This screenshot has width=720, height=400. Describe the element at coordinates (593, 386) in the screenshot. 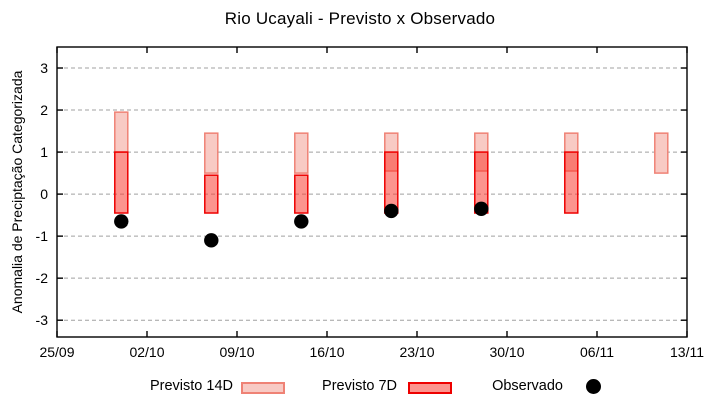

I see `legend-marker-observado` at that location.